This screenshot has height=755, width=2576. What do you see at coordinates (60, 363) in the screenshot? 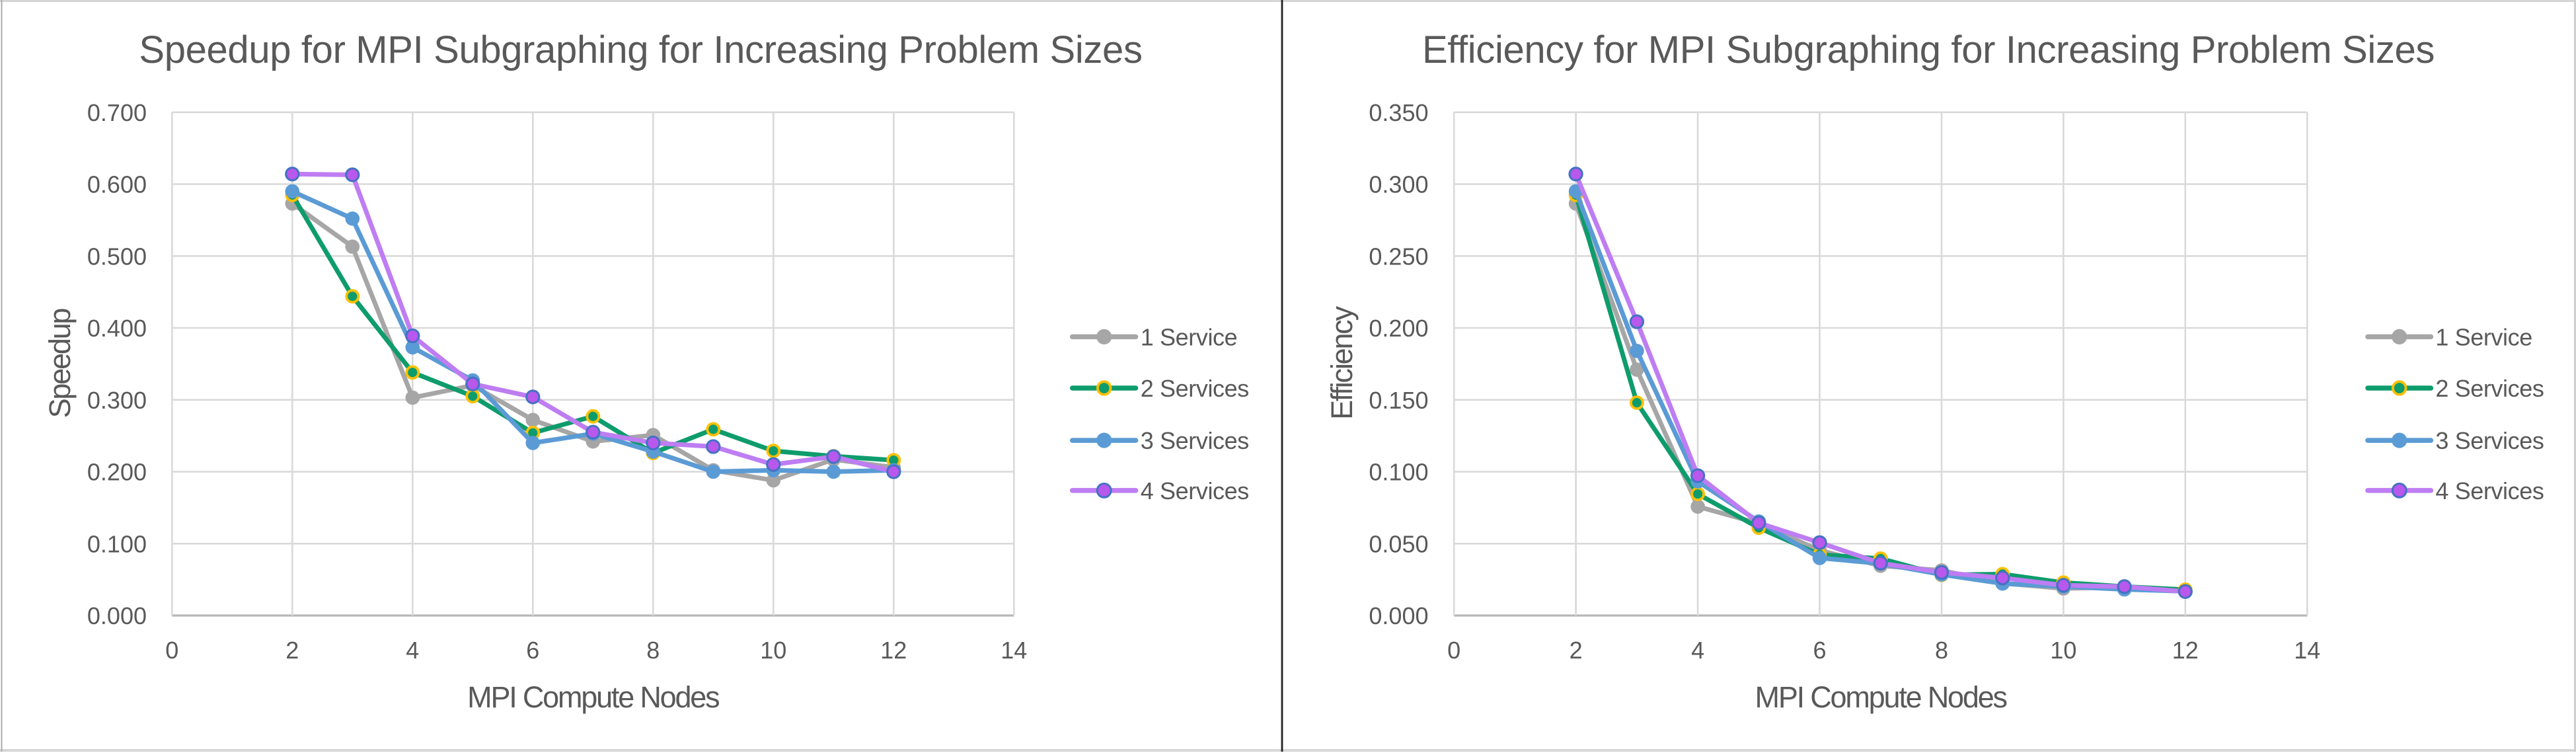
I see `svg-text: Speedup` at bounding box center [60, 363].